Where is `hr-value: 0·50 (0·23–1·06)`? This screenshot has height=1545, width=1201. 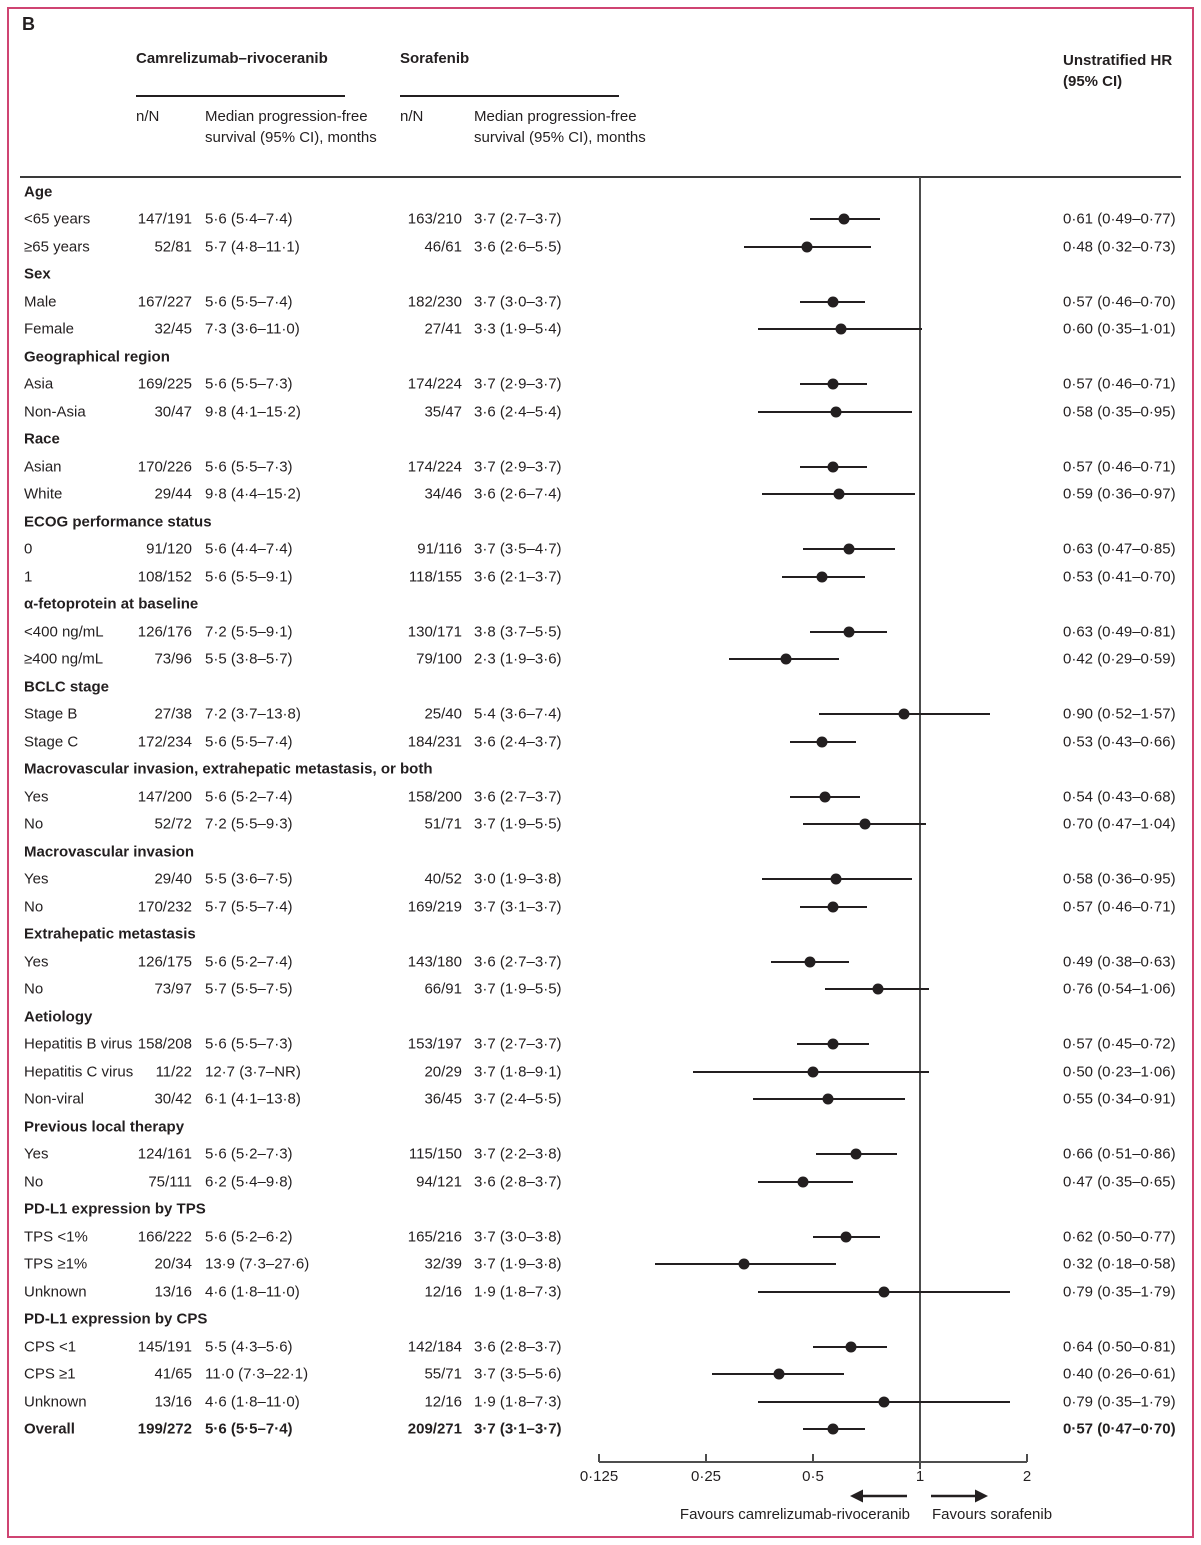
hr-value: 0·50 (0·23–1·06) is located at coordinates (1119, 1072).